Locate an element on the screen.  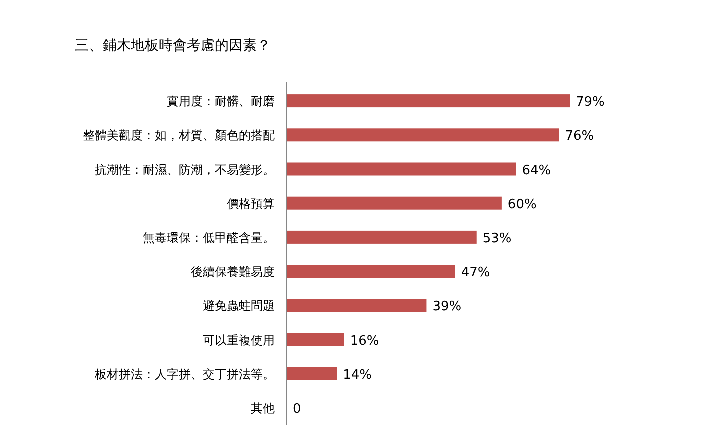
value-label: 53% is located at coordinates (497, 238).